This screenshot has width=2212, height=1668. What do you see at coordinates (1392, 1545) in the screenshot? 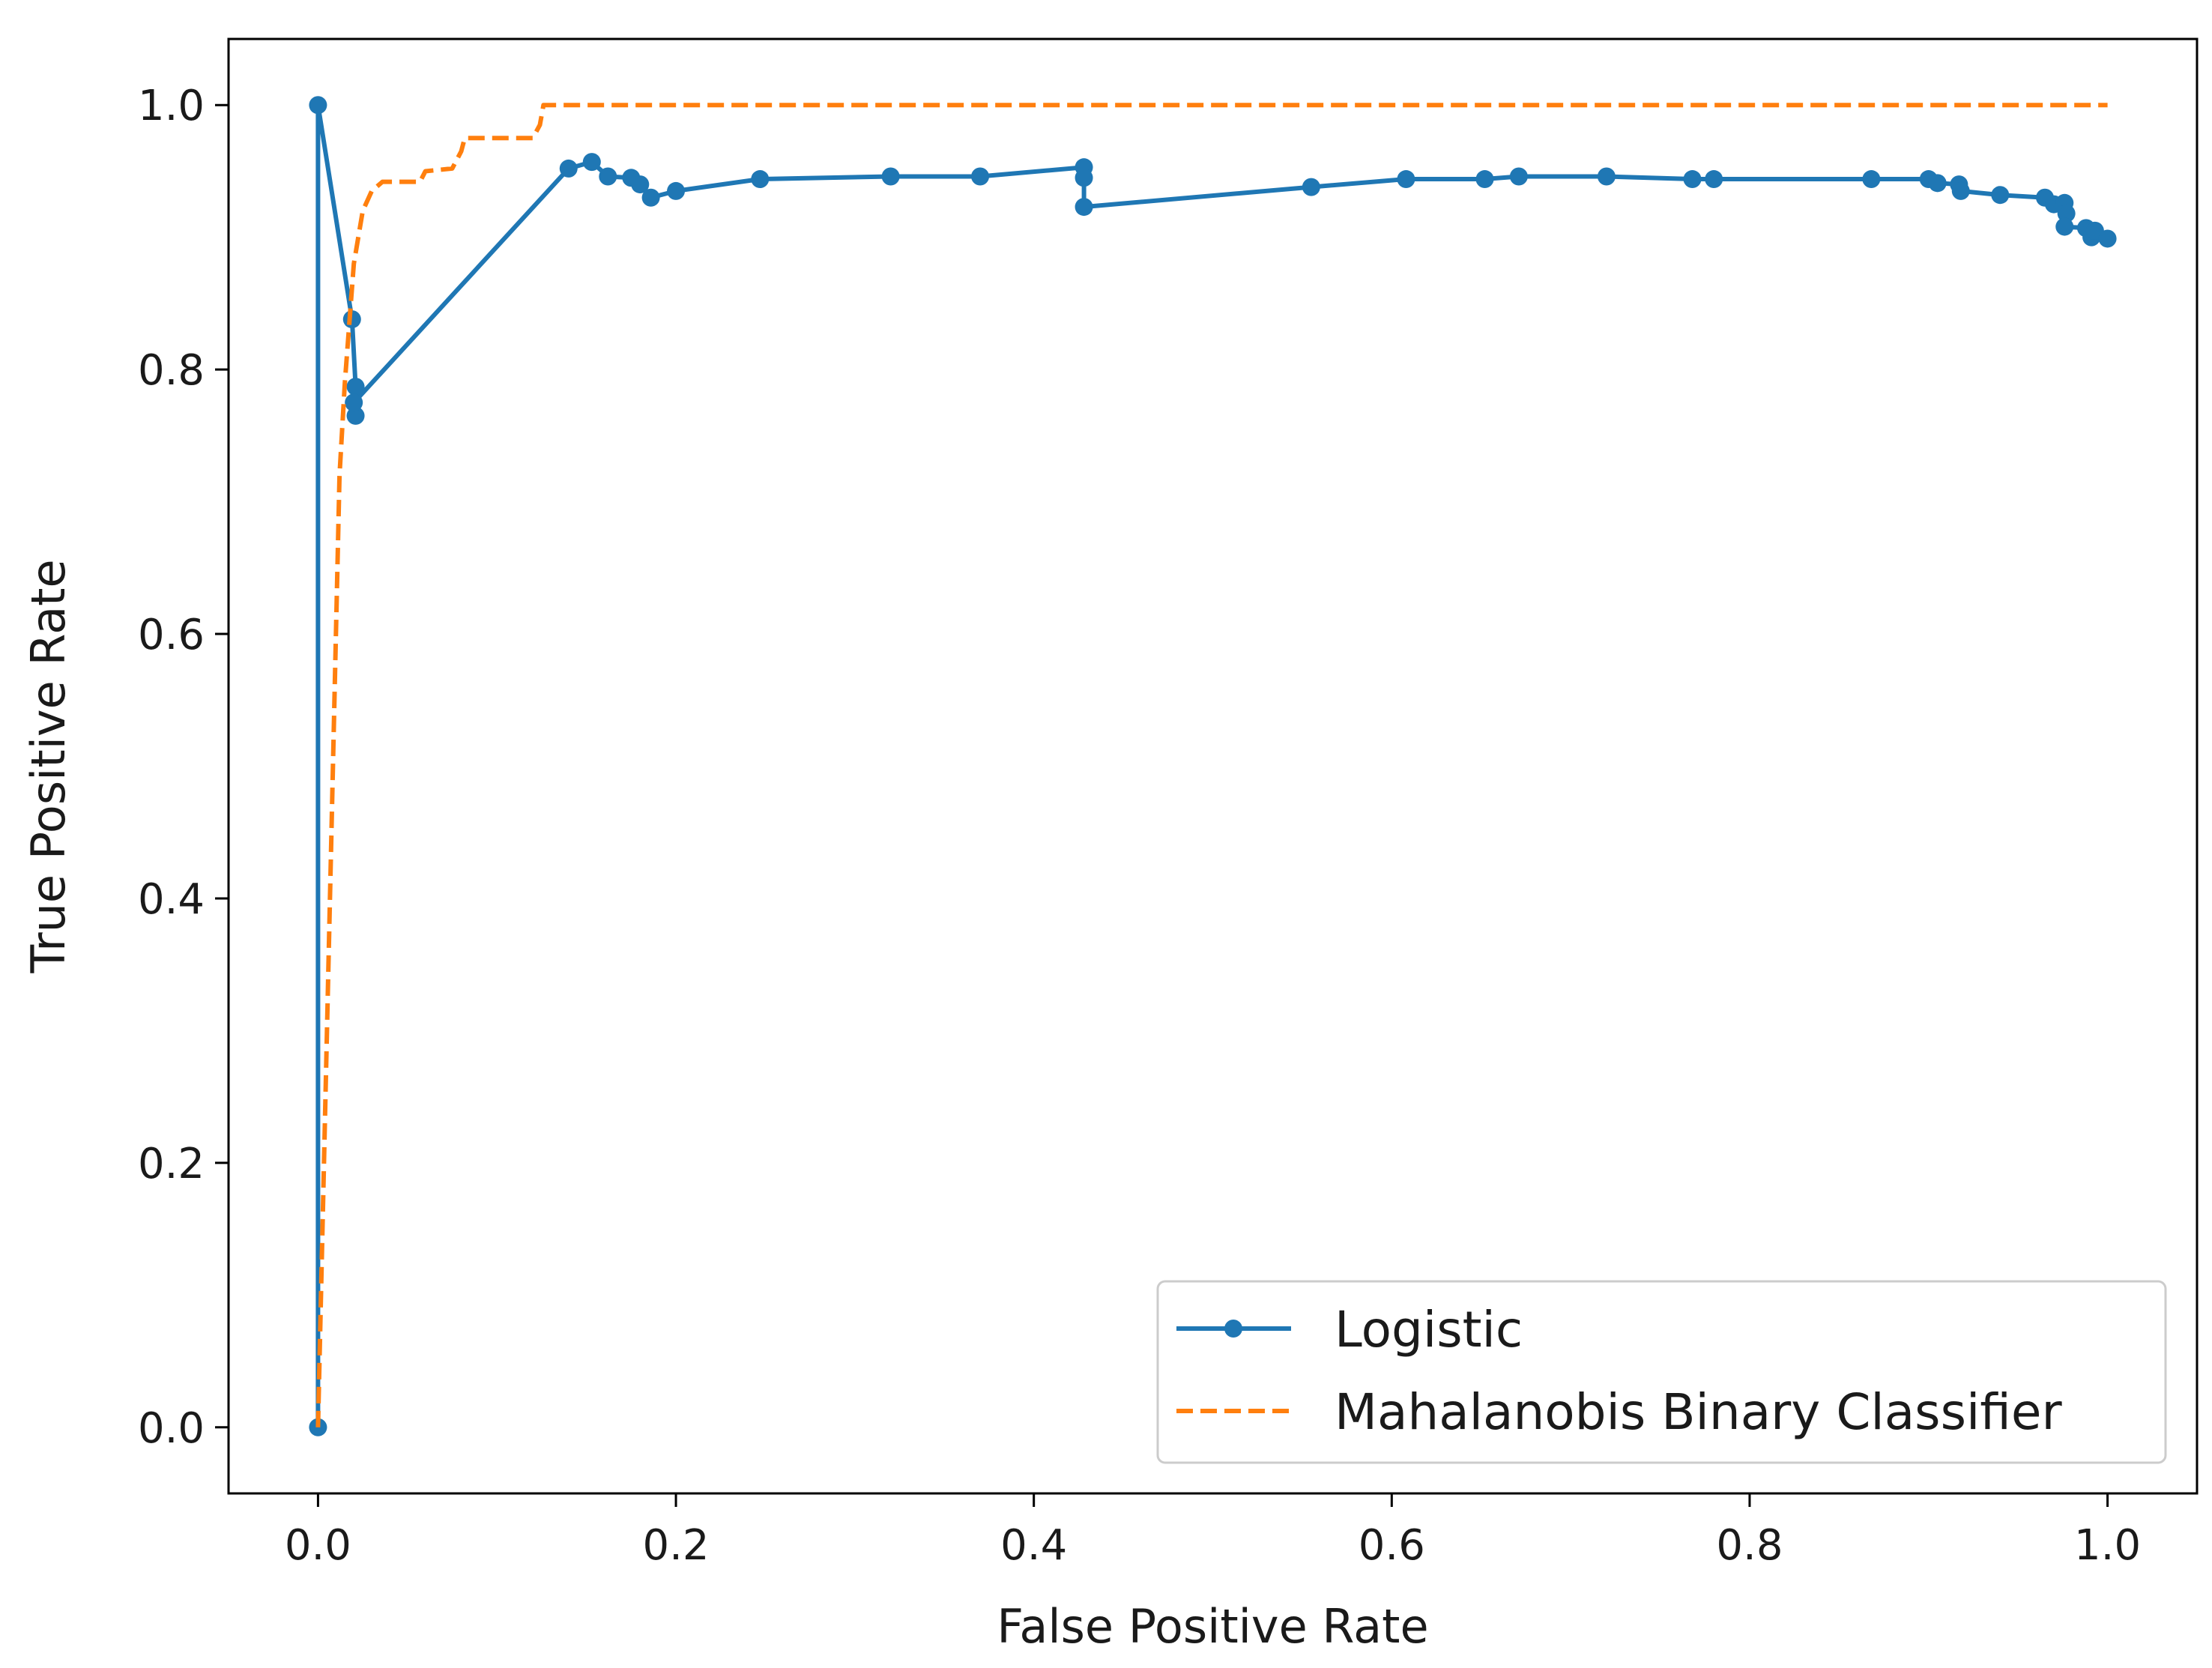
I see `x-tick-label: 0.6` at bounding box center [1392, 1545].